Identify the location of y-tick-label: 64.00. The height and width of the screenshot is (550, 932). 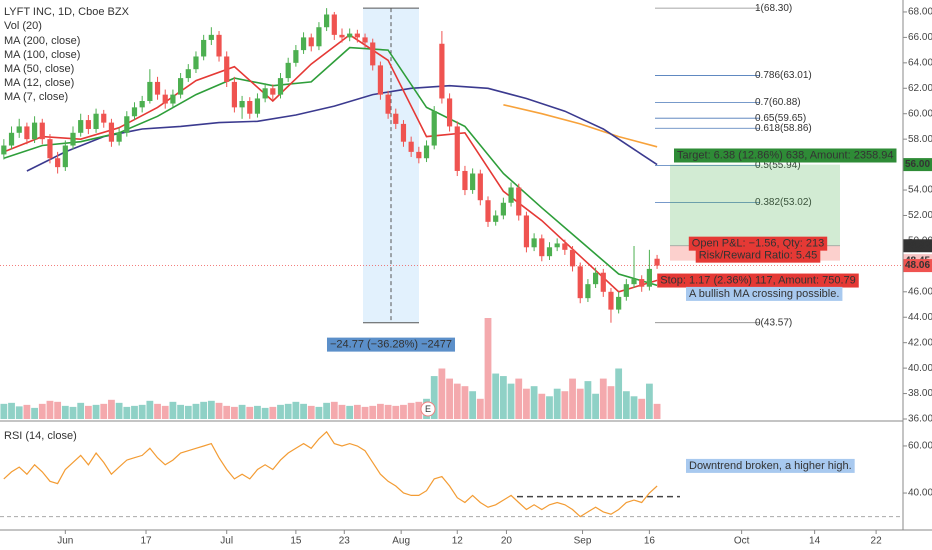
(920, 62).